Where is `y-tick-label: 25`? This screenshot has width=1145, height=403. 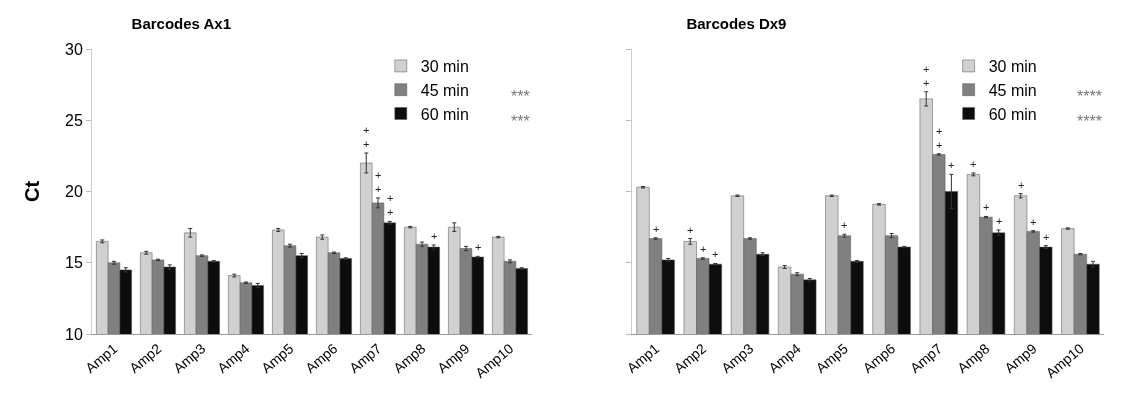
y-tick-label: 25 is located at coordinates (74, 120).